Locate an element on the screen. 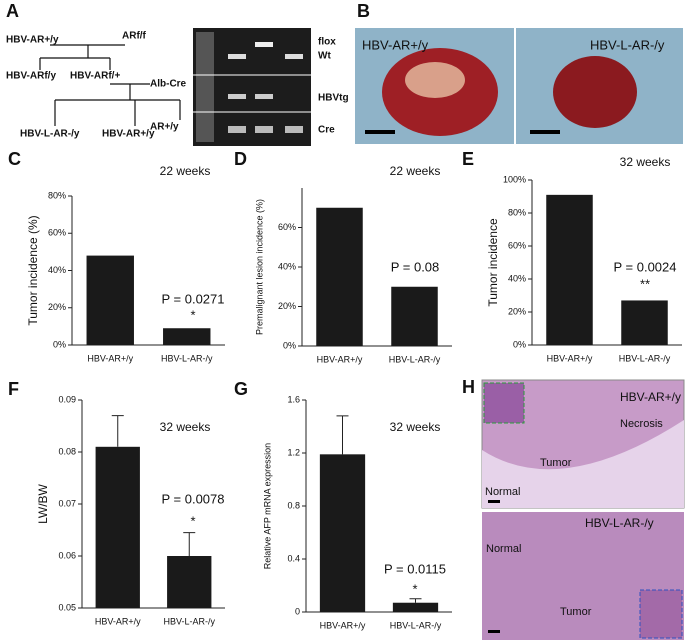 This screenshot has height=642, width=685. histology-label: HBV-AR+/y is located at coordinates (650, 397).